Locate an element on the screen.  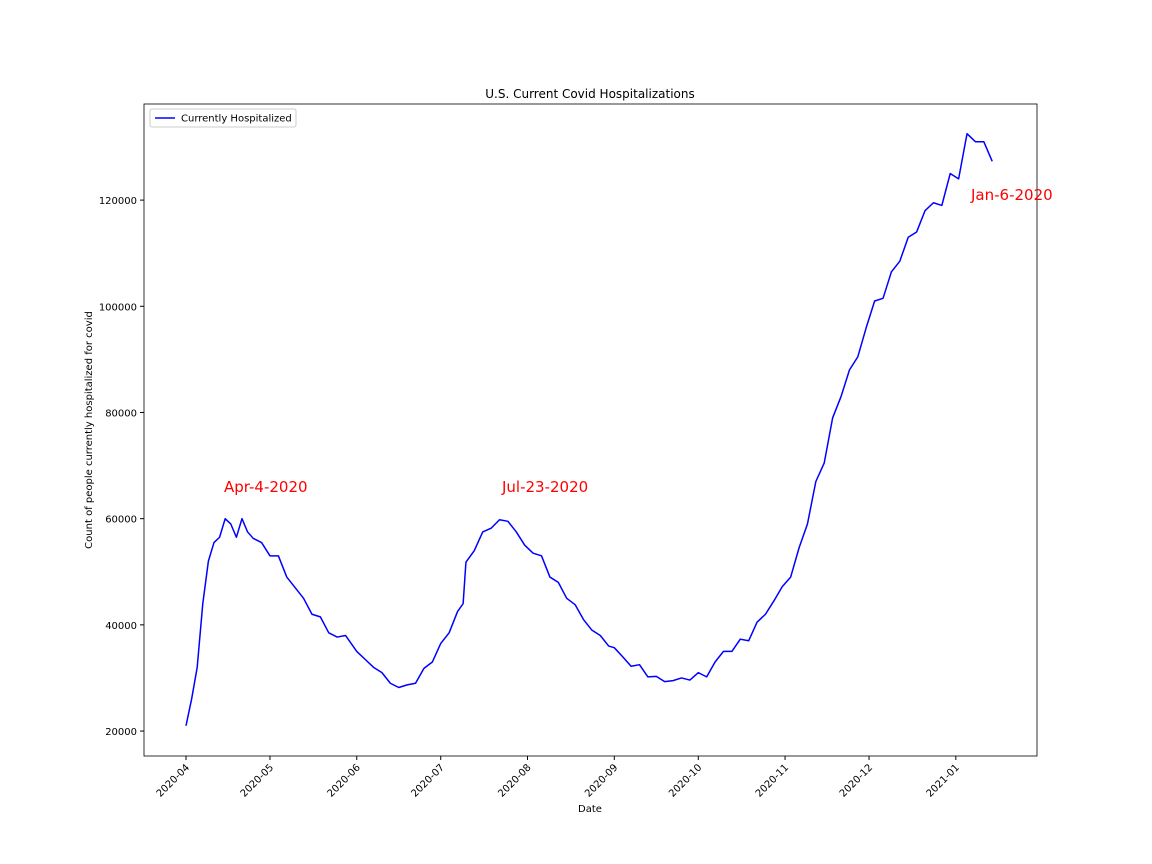
y-tick-label: 60000 is located at coordinates (121, 520).